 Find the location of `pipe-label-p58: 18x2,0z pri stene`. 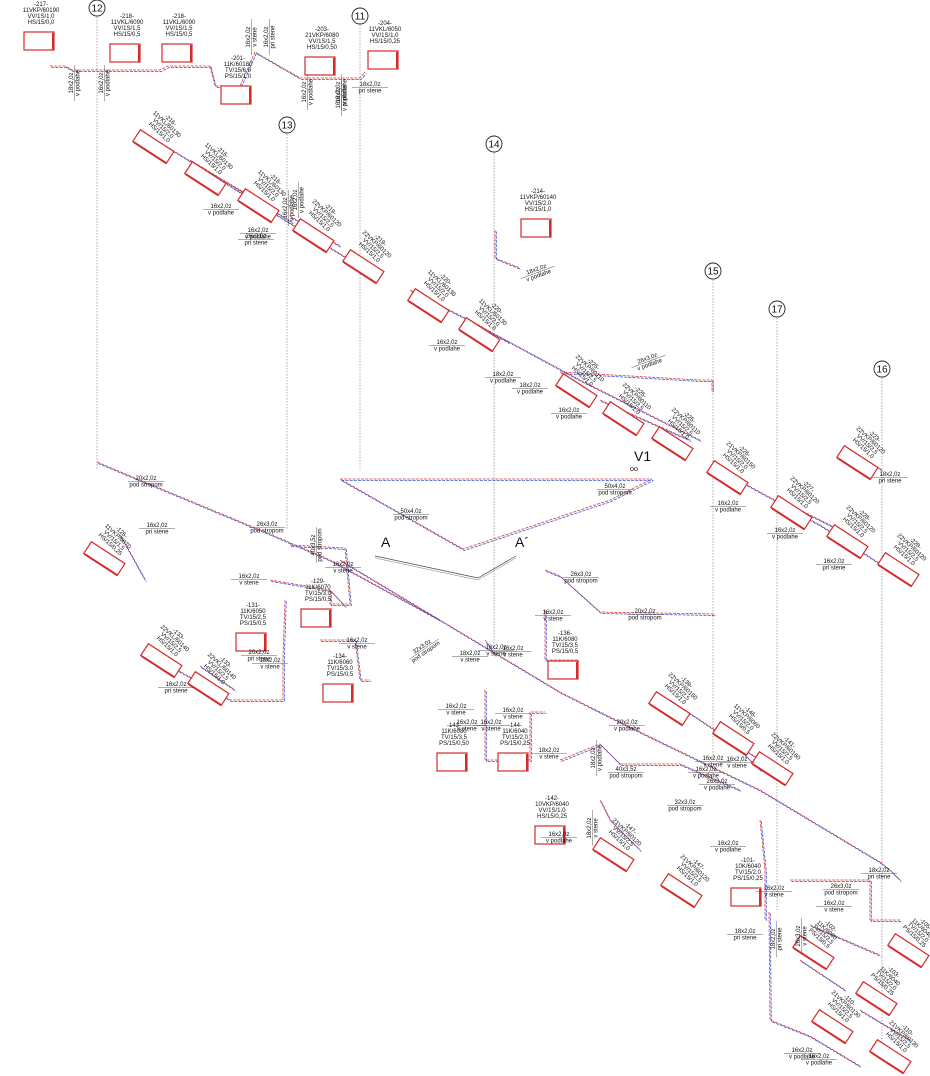

pipe-label-p58: 18x2,0z pri stene is located at coordinates (777, 939).